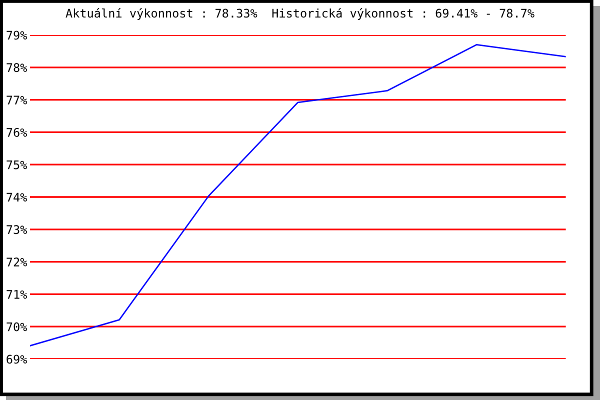 The height and width of the screenshot is (400, 600). What do you see at coordinates (17, 132) in the screenshot?
I see `y-tick-label: 76%` at bounding box center [17, 132].